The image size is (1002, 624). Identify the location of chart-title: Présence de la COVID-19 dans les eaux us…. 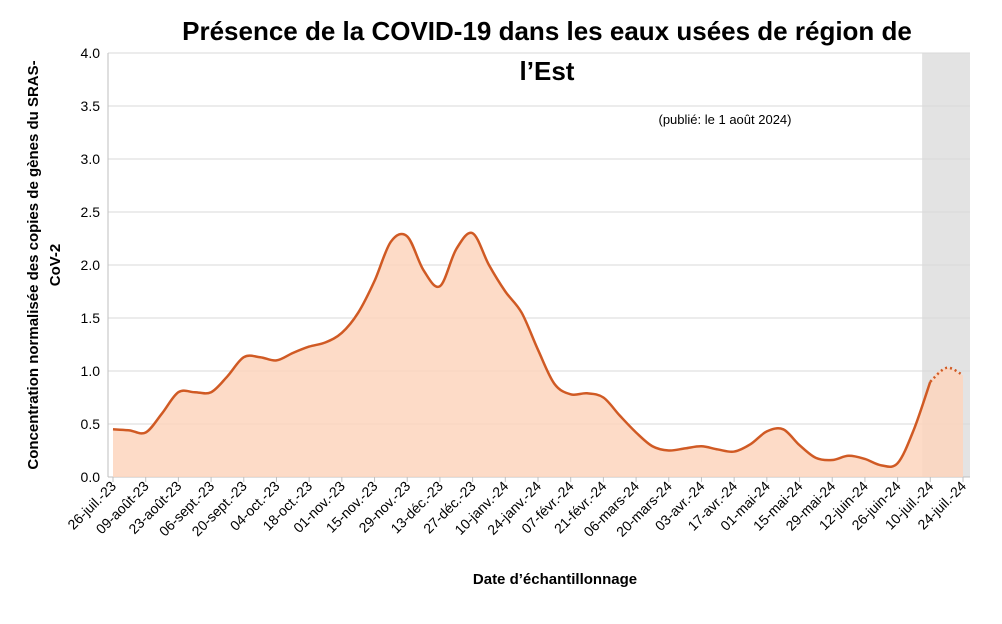
(547, 31).